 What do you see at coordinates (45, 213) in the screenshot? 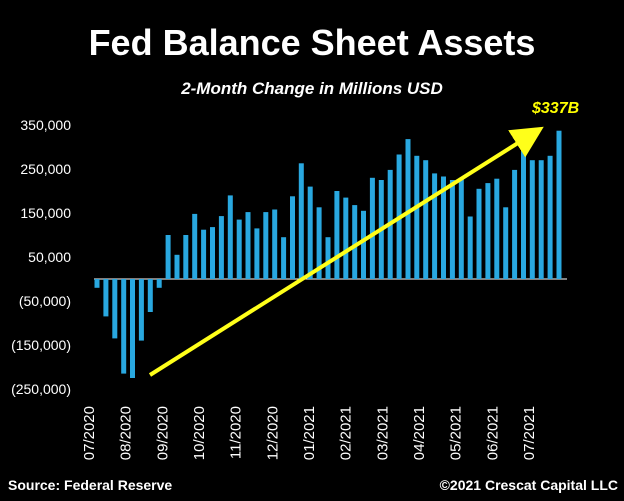
I see `y-tick-label: 150,000` at bounding box center [45, 213].